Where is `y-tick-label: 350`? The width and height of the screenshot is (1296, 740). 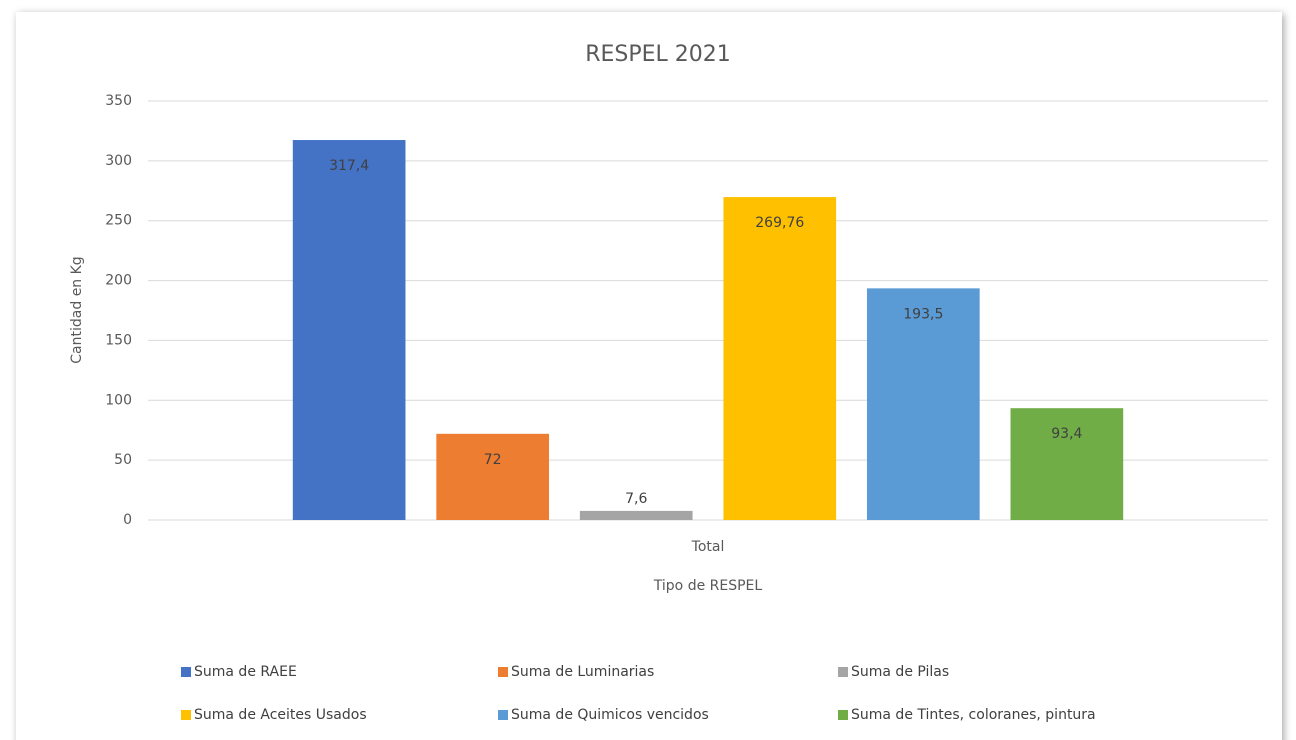
y-tick-label: 350 is located at coordinates (118, 101).